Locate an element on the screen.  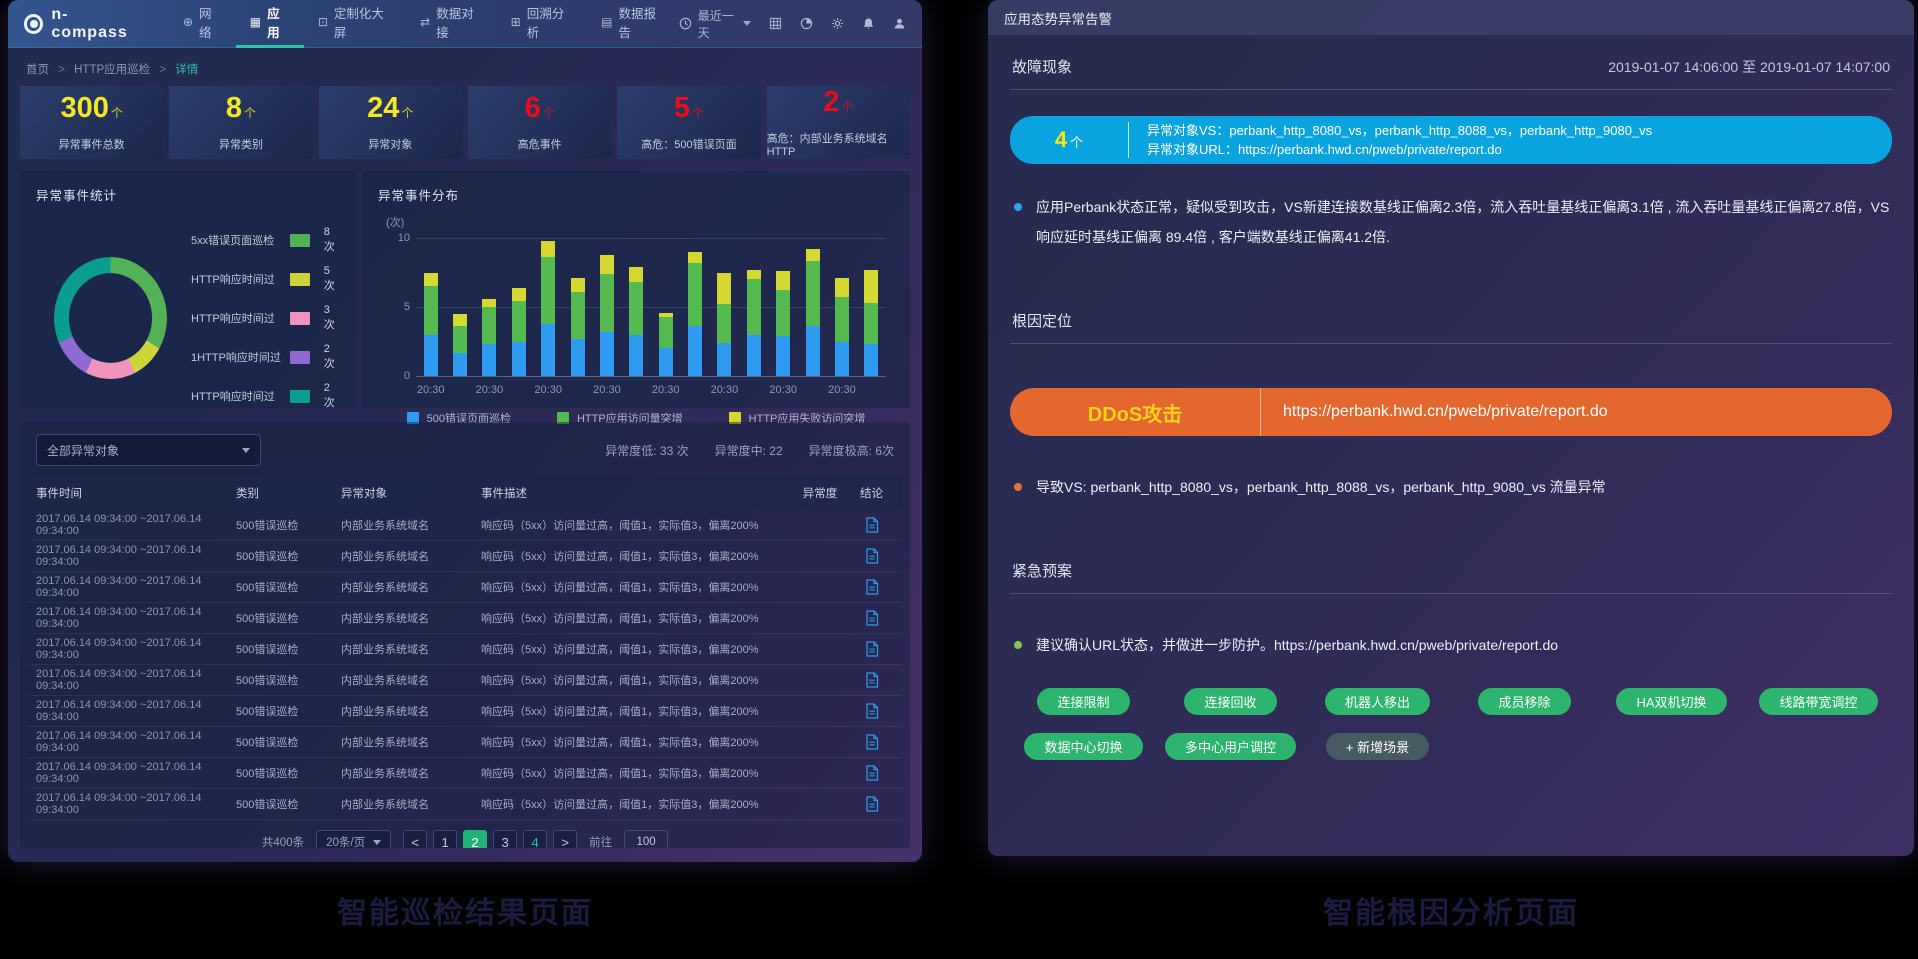
goto-page-input is located at coordinates (646, 839).